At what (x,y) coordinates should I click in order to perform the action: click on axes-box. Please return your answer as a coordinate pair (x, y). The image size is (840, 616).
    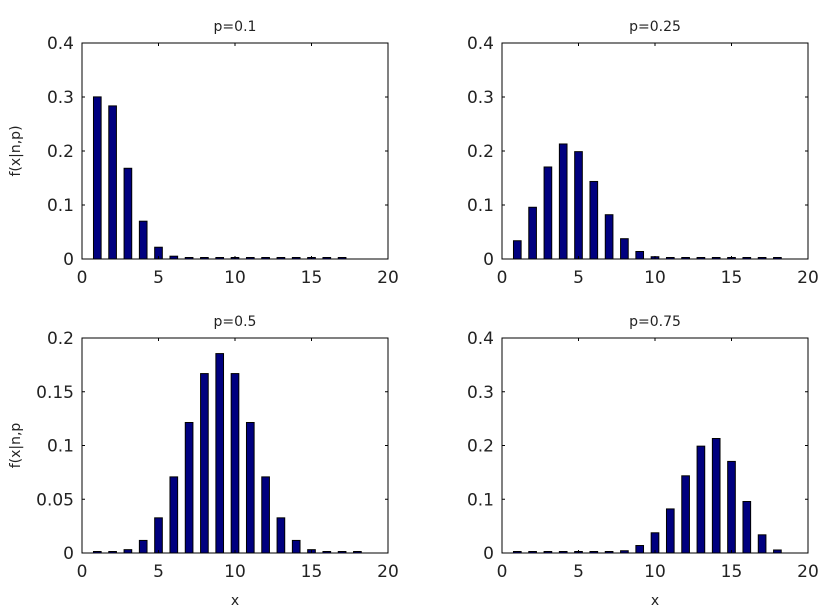
    Looking at the image, I should click on (655, 445).